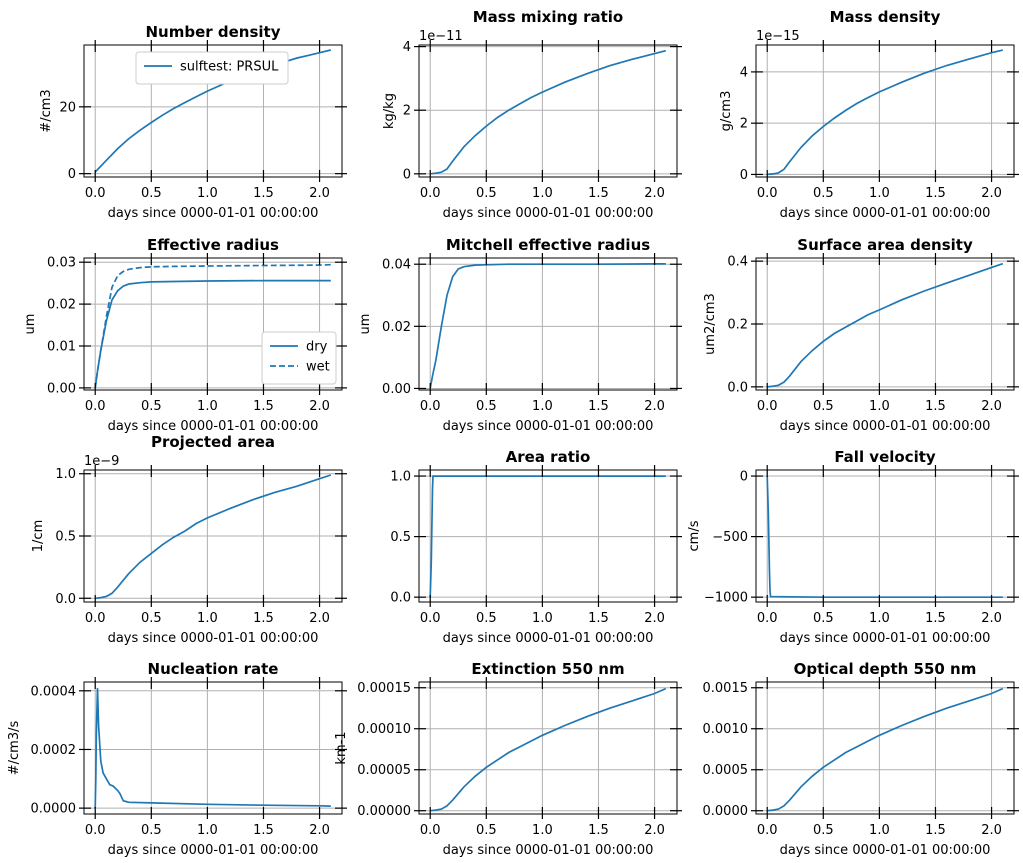 The height and width of the screenshot is (863, 1023). Describe the element at coordinates (389, 111) in the screenshot. I see `y-axis-label: kg/kg` at that location.